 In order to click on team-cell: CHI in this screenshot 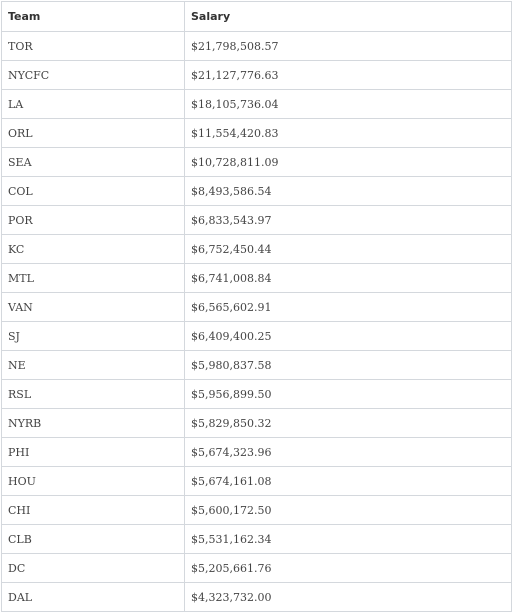, I will do `click(93, 510)`.